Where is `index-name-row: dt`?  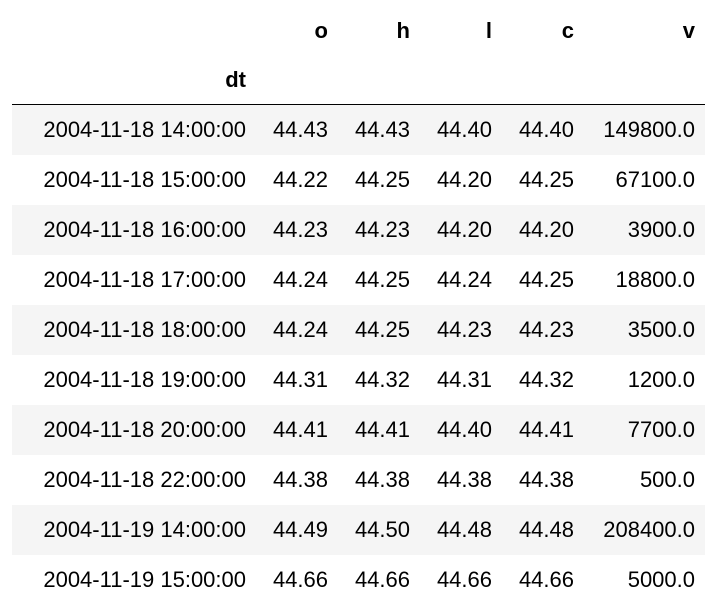 index-name-row: dt is located at coordinates (358, 80).